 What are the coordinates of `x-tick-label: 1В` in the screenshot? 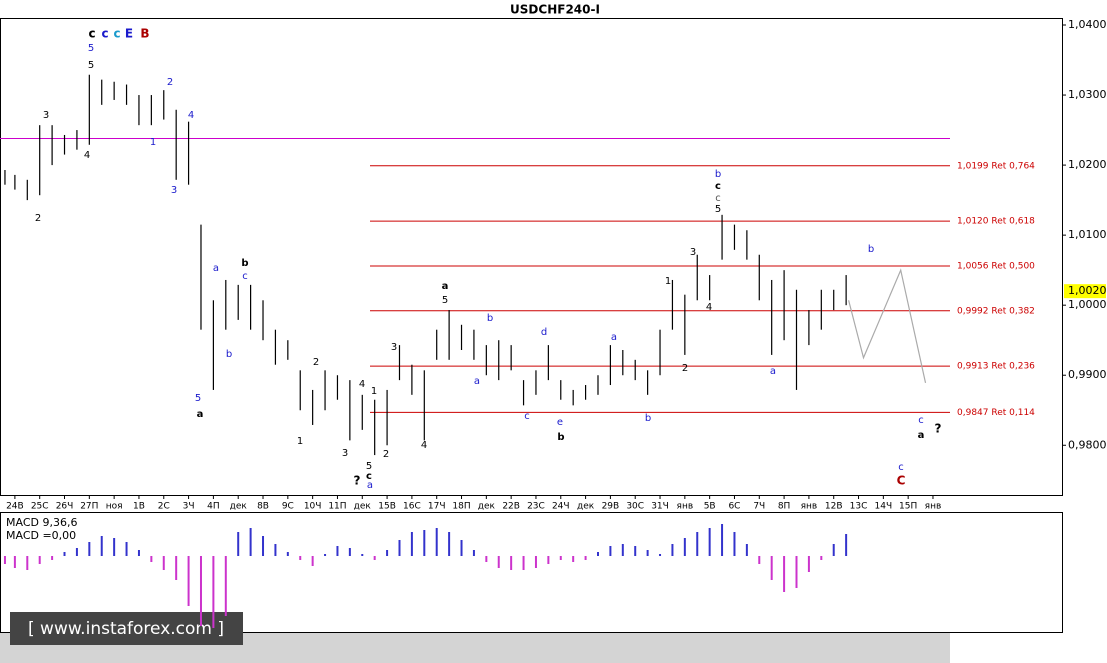 It's located at (139, 507).